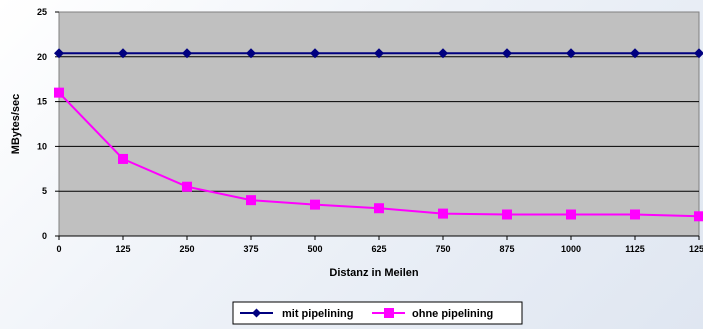 The image size is (703, 329). What do you see at coordinates (389, 313) in the screenshot?
I see `legend-marker-ohne-pipelining` at bounding box center [389, 313].